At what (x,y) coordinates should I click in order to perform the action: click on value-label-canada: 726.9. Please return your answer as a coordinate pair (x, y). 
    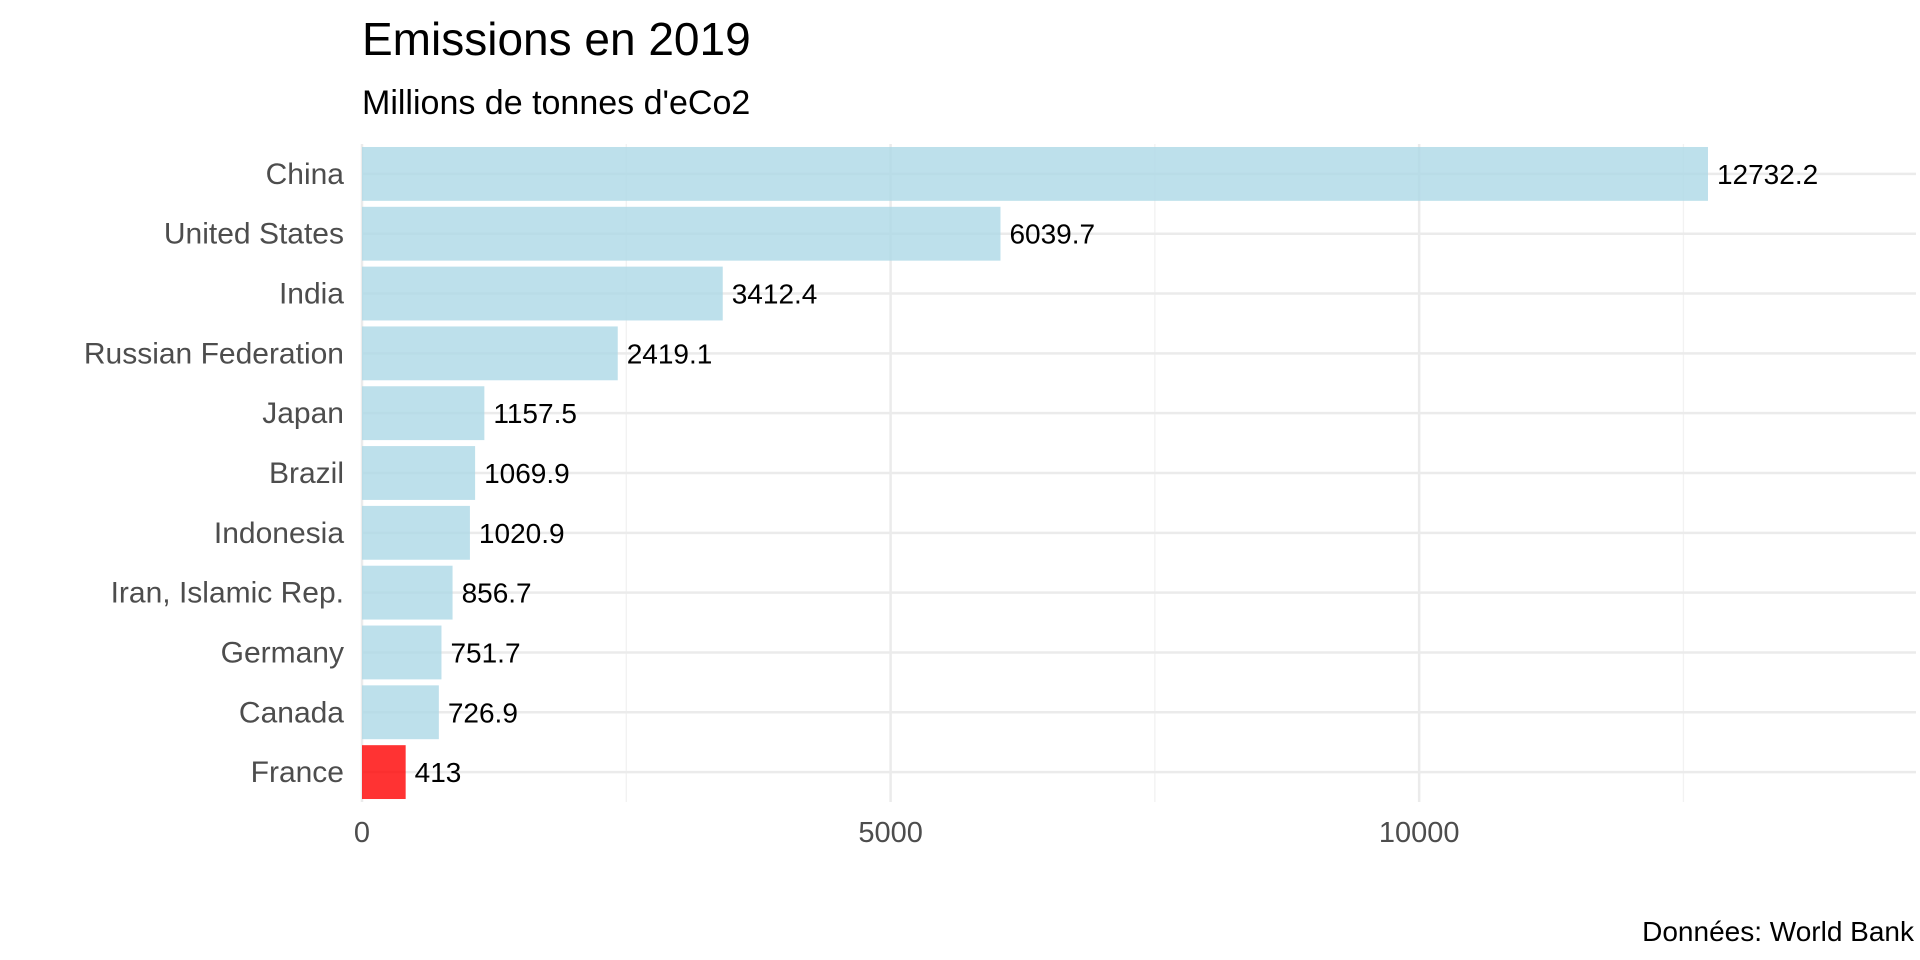
    Looking at the image, I should click on (483, 712).